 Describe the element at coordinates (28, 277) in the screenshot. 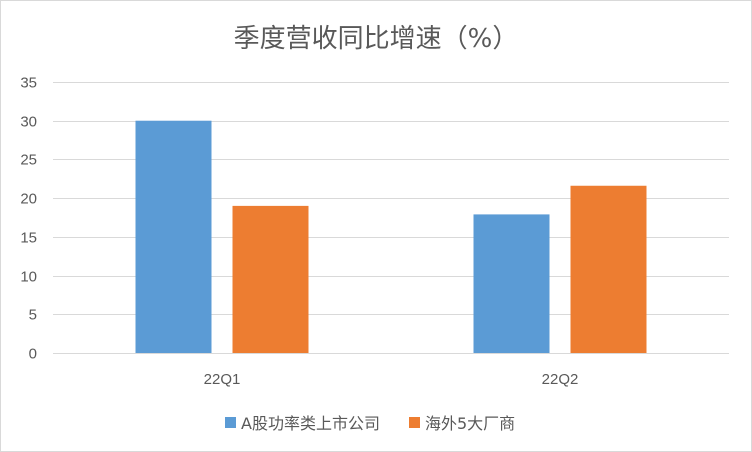

I see `y-tick-label: 10` at that location.